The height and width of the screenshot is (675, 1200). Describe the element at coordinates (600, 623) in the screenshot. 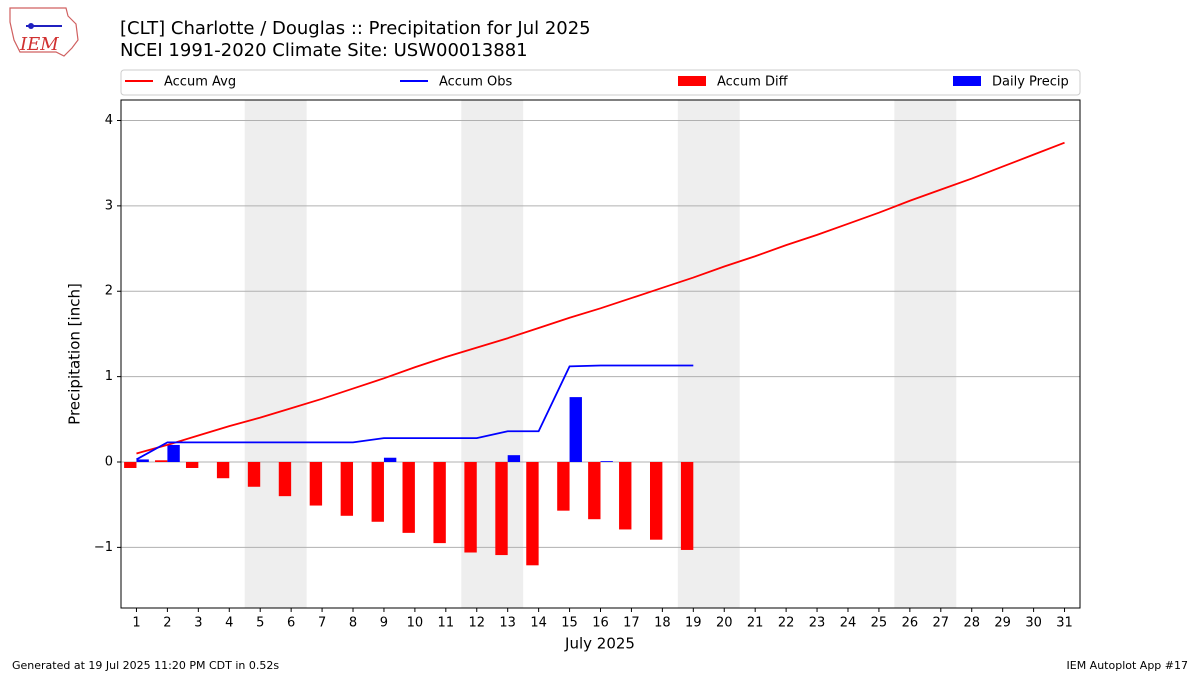

I see `x-tick-label: 16` at that location.